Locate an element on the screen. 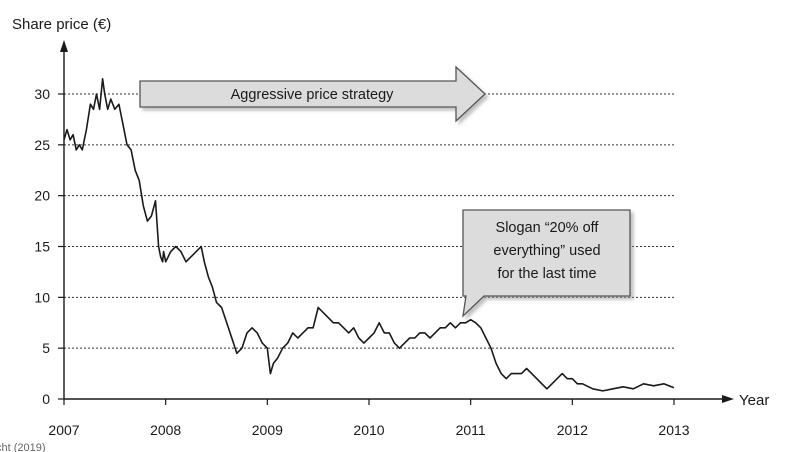 The image size is (788, 452). y-tick-label-25: 25 is located at coordinates (42, 145).